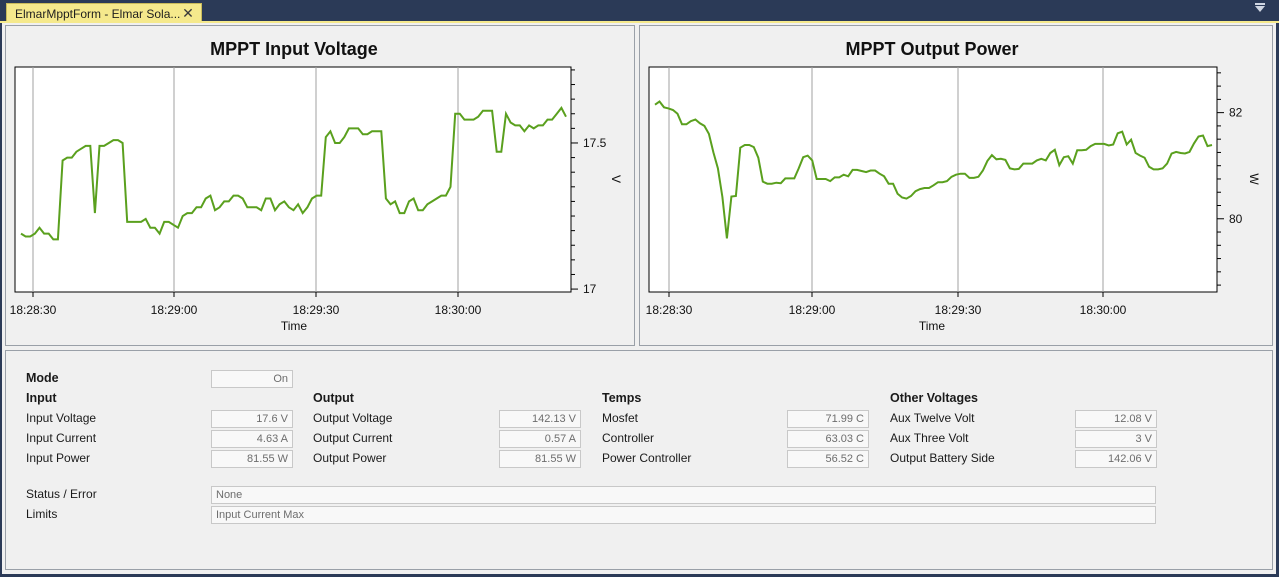 The height and width of the screenshot is (577, 1279). What do you see at coordinates (61, 494) in the screenshot?
I see `status-error-label: Status / Error` at bounding box center [61, 494].